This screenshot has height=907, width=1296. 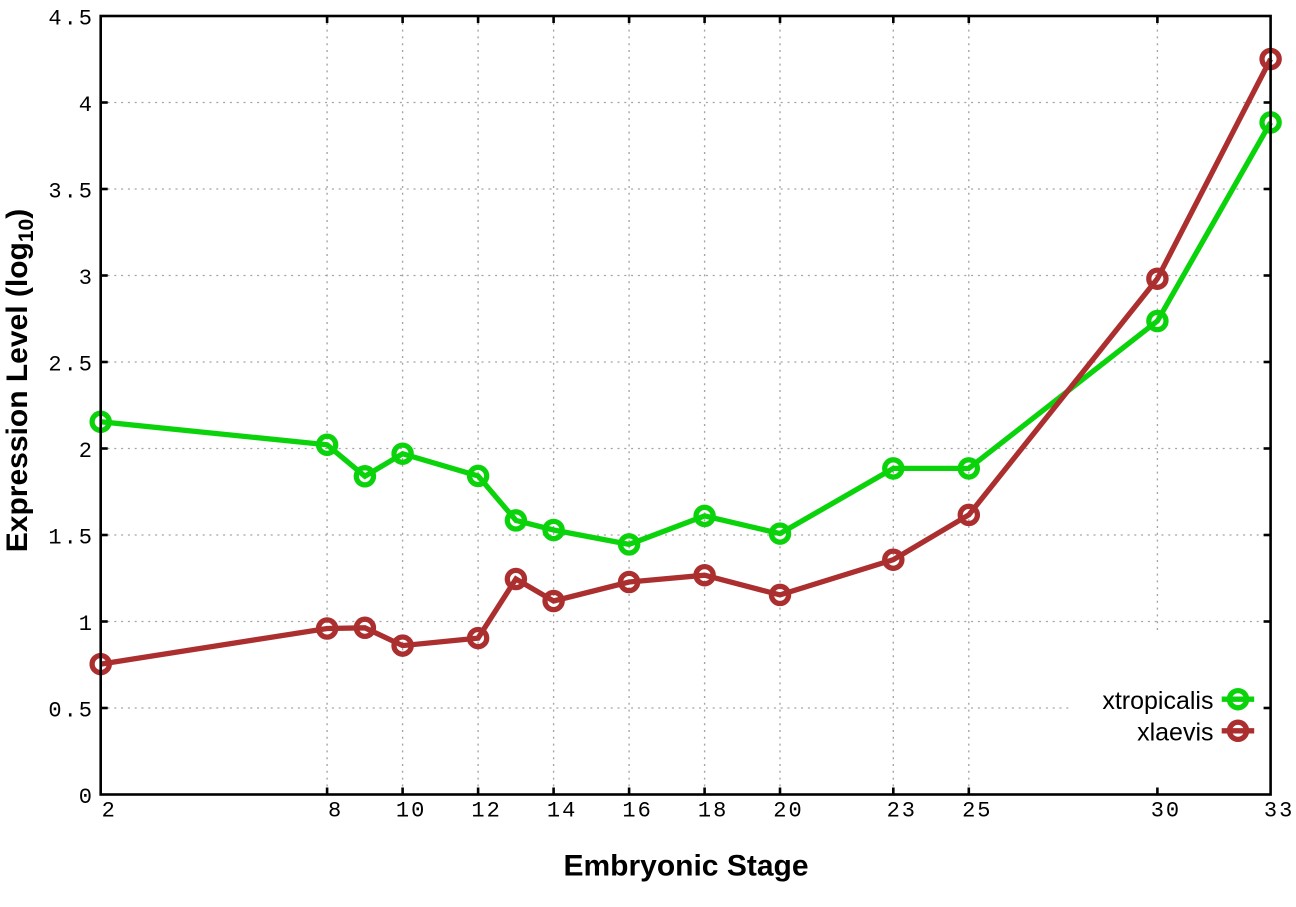 What do you see at coordinates (977, 811) in the screenshot?
I see `svg-text: 25` at bounding box center [977, 811].